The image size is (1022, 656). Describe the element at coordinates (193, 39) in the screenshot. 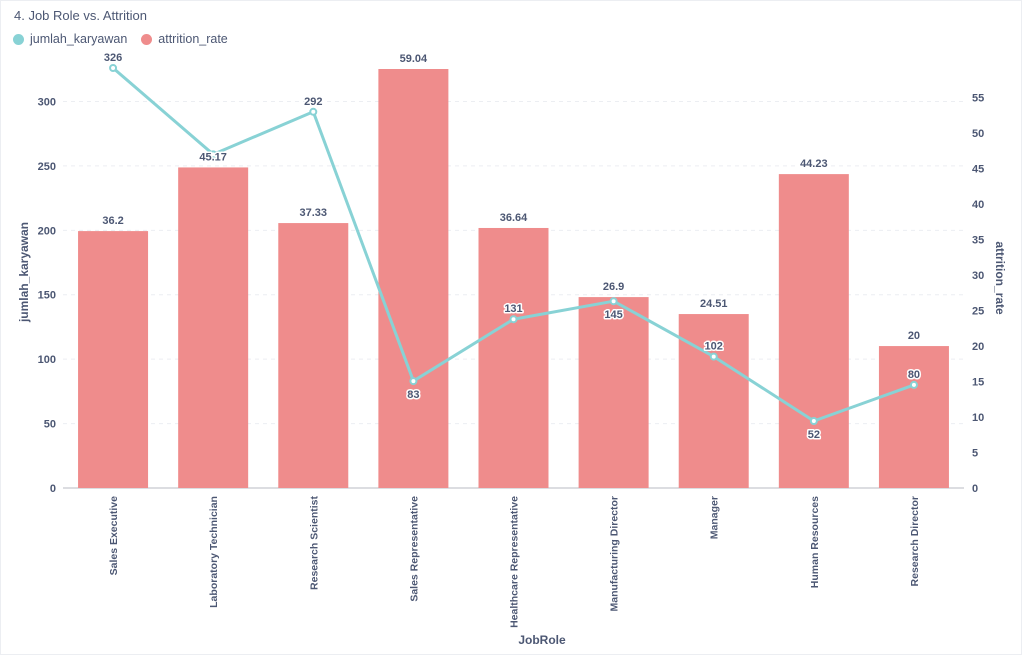

I see `legend-label-attrition-rate: attrition_rate` at that location.